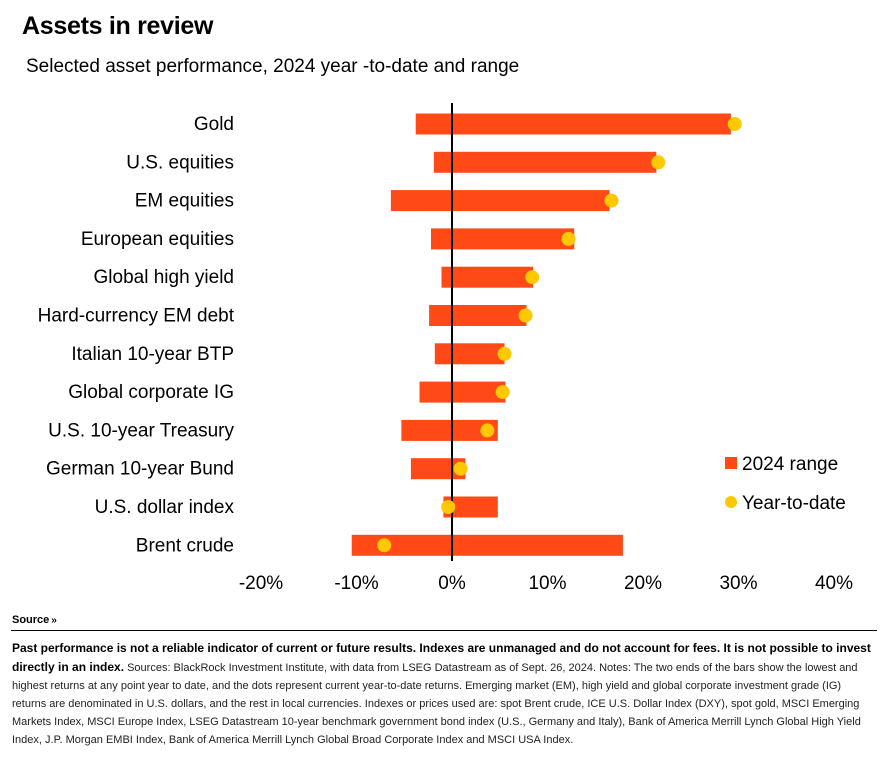 The height and width of the screenshot is (772, 895). Describe the element at coordinates (184, 201) in the screenshot. I see `category-label: EM equities` at that location.